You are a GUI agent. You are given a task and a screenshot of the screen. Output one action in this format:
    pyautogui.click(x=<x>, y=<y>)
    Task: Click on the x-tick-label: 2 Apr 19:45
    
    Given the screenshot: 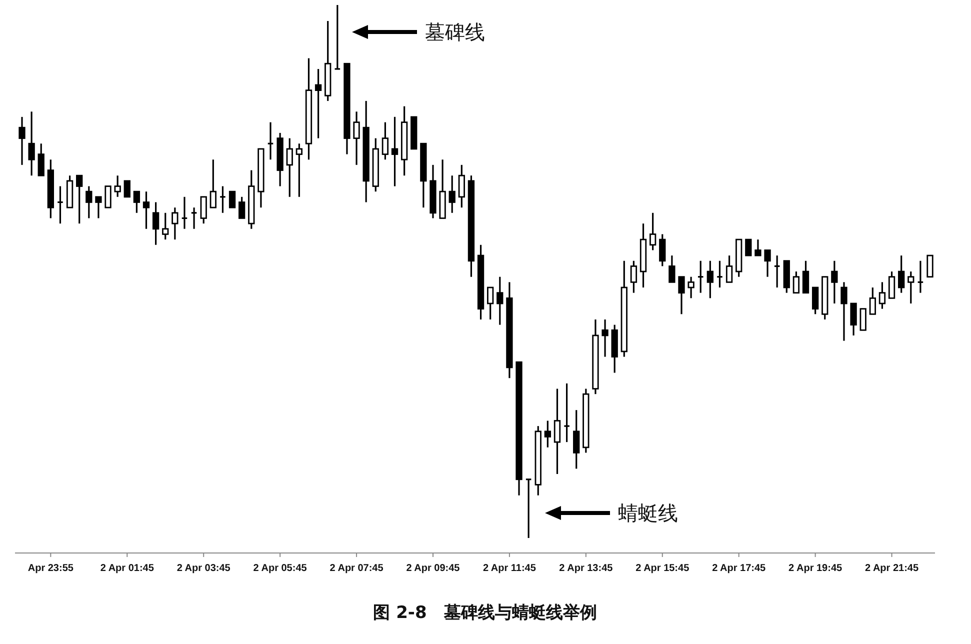 What is the action you would take?
    pyautogui.click(x=815, y=568)
    